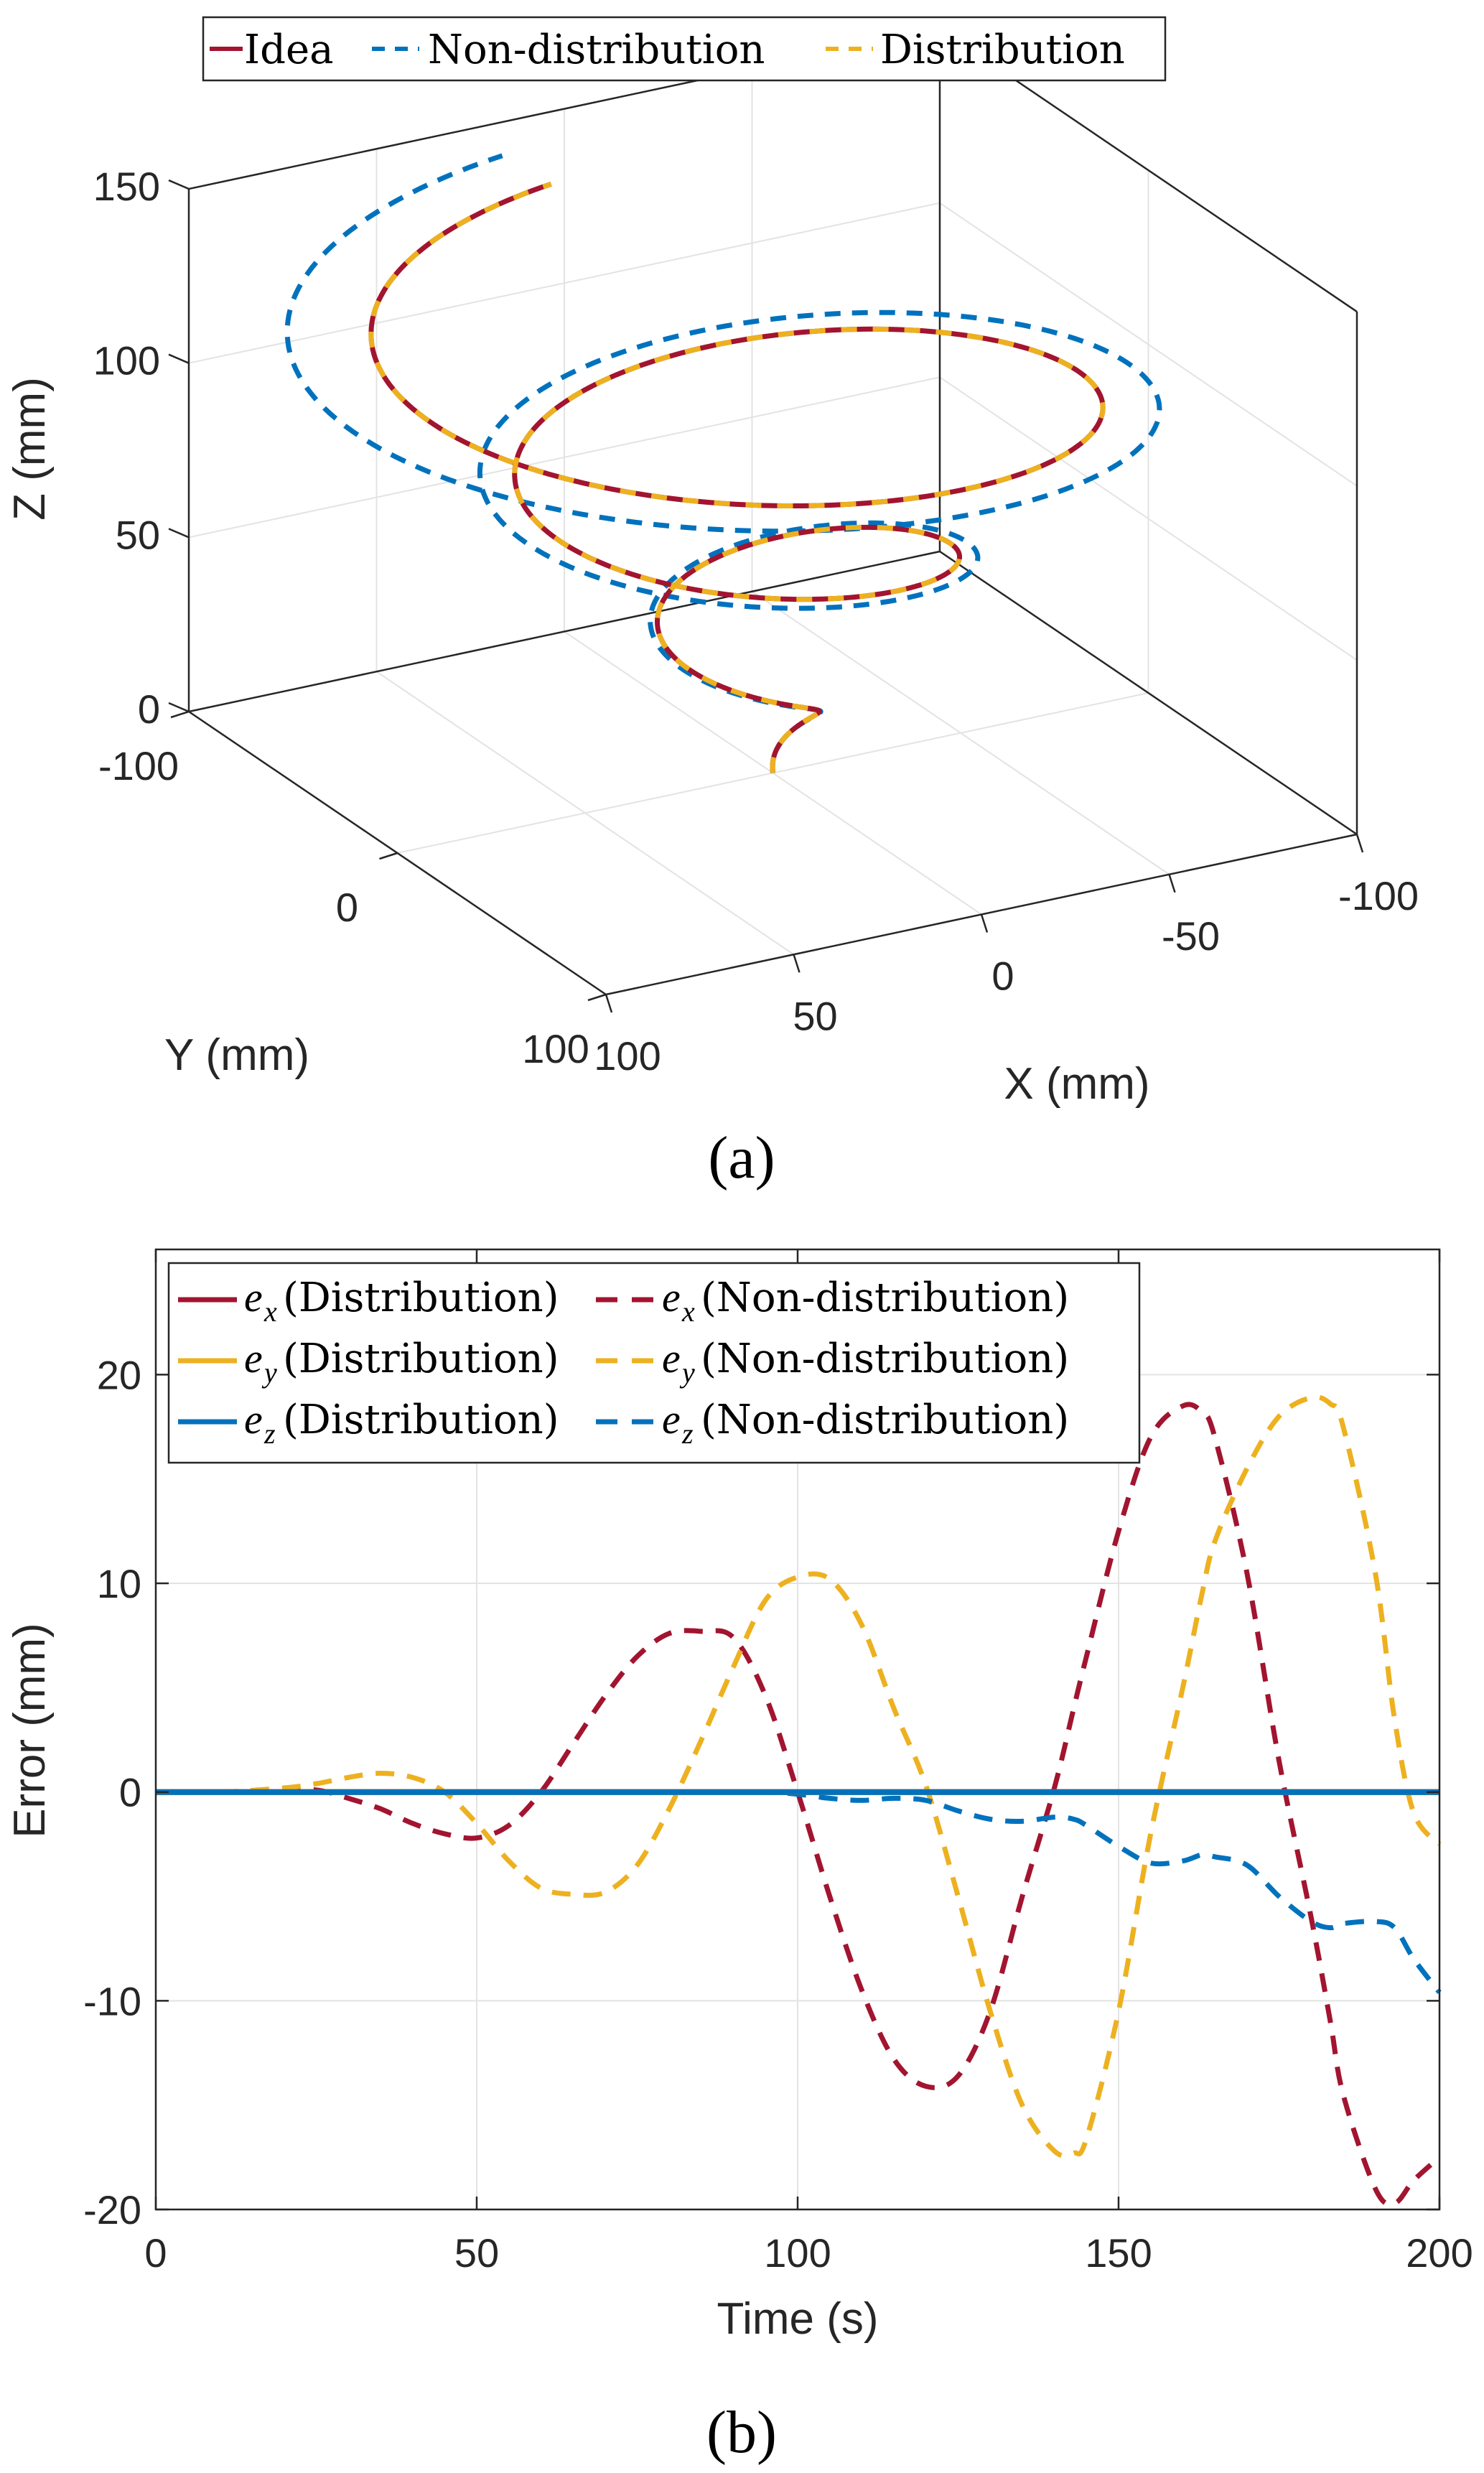 The image size is (1484, 2473). What do you see at coordinates (799, 1892) in the screenshot?
I see `series-e-z-non-distribution` at bounding box center [799, 1892].